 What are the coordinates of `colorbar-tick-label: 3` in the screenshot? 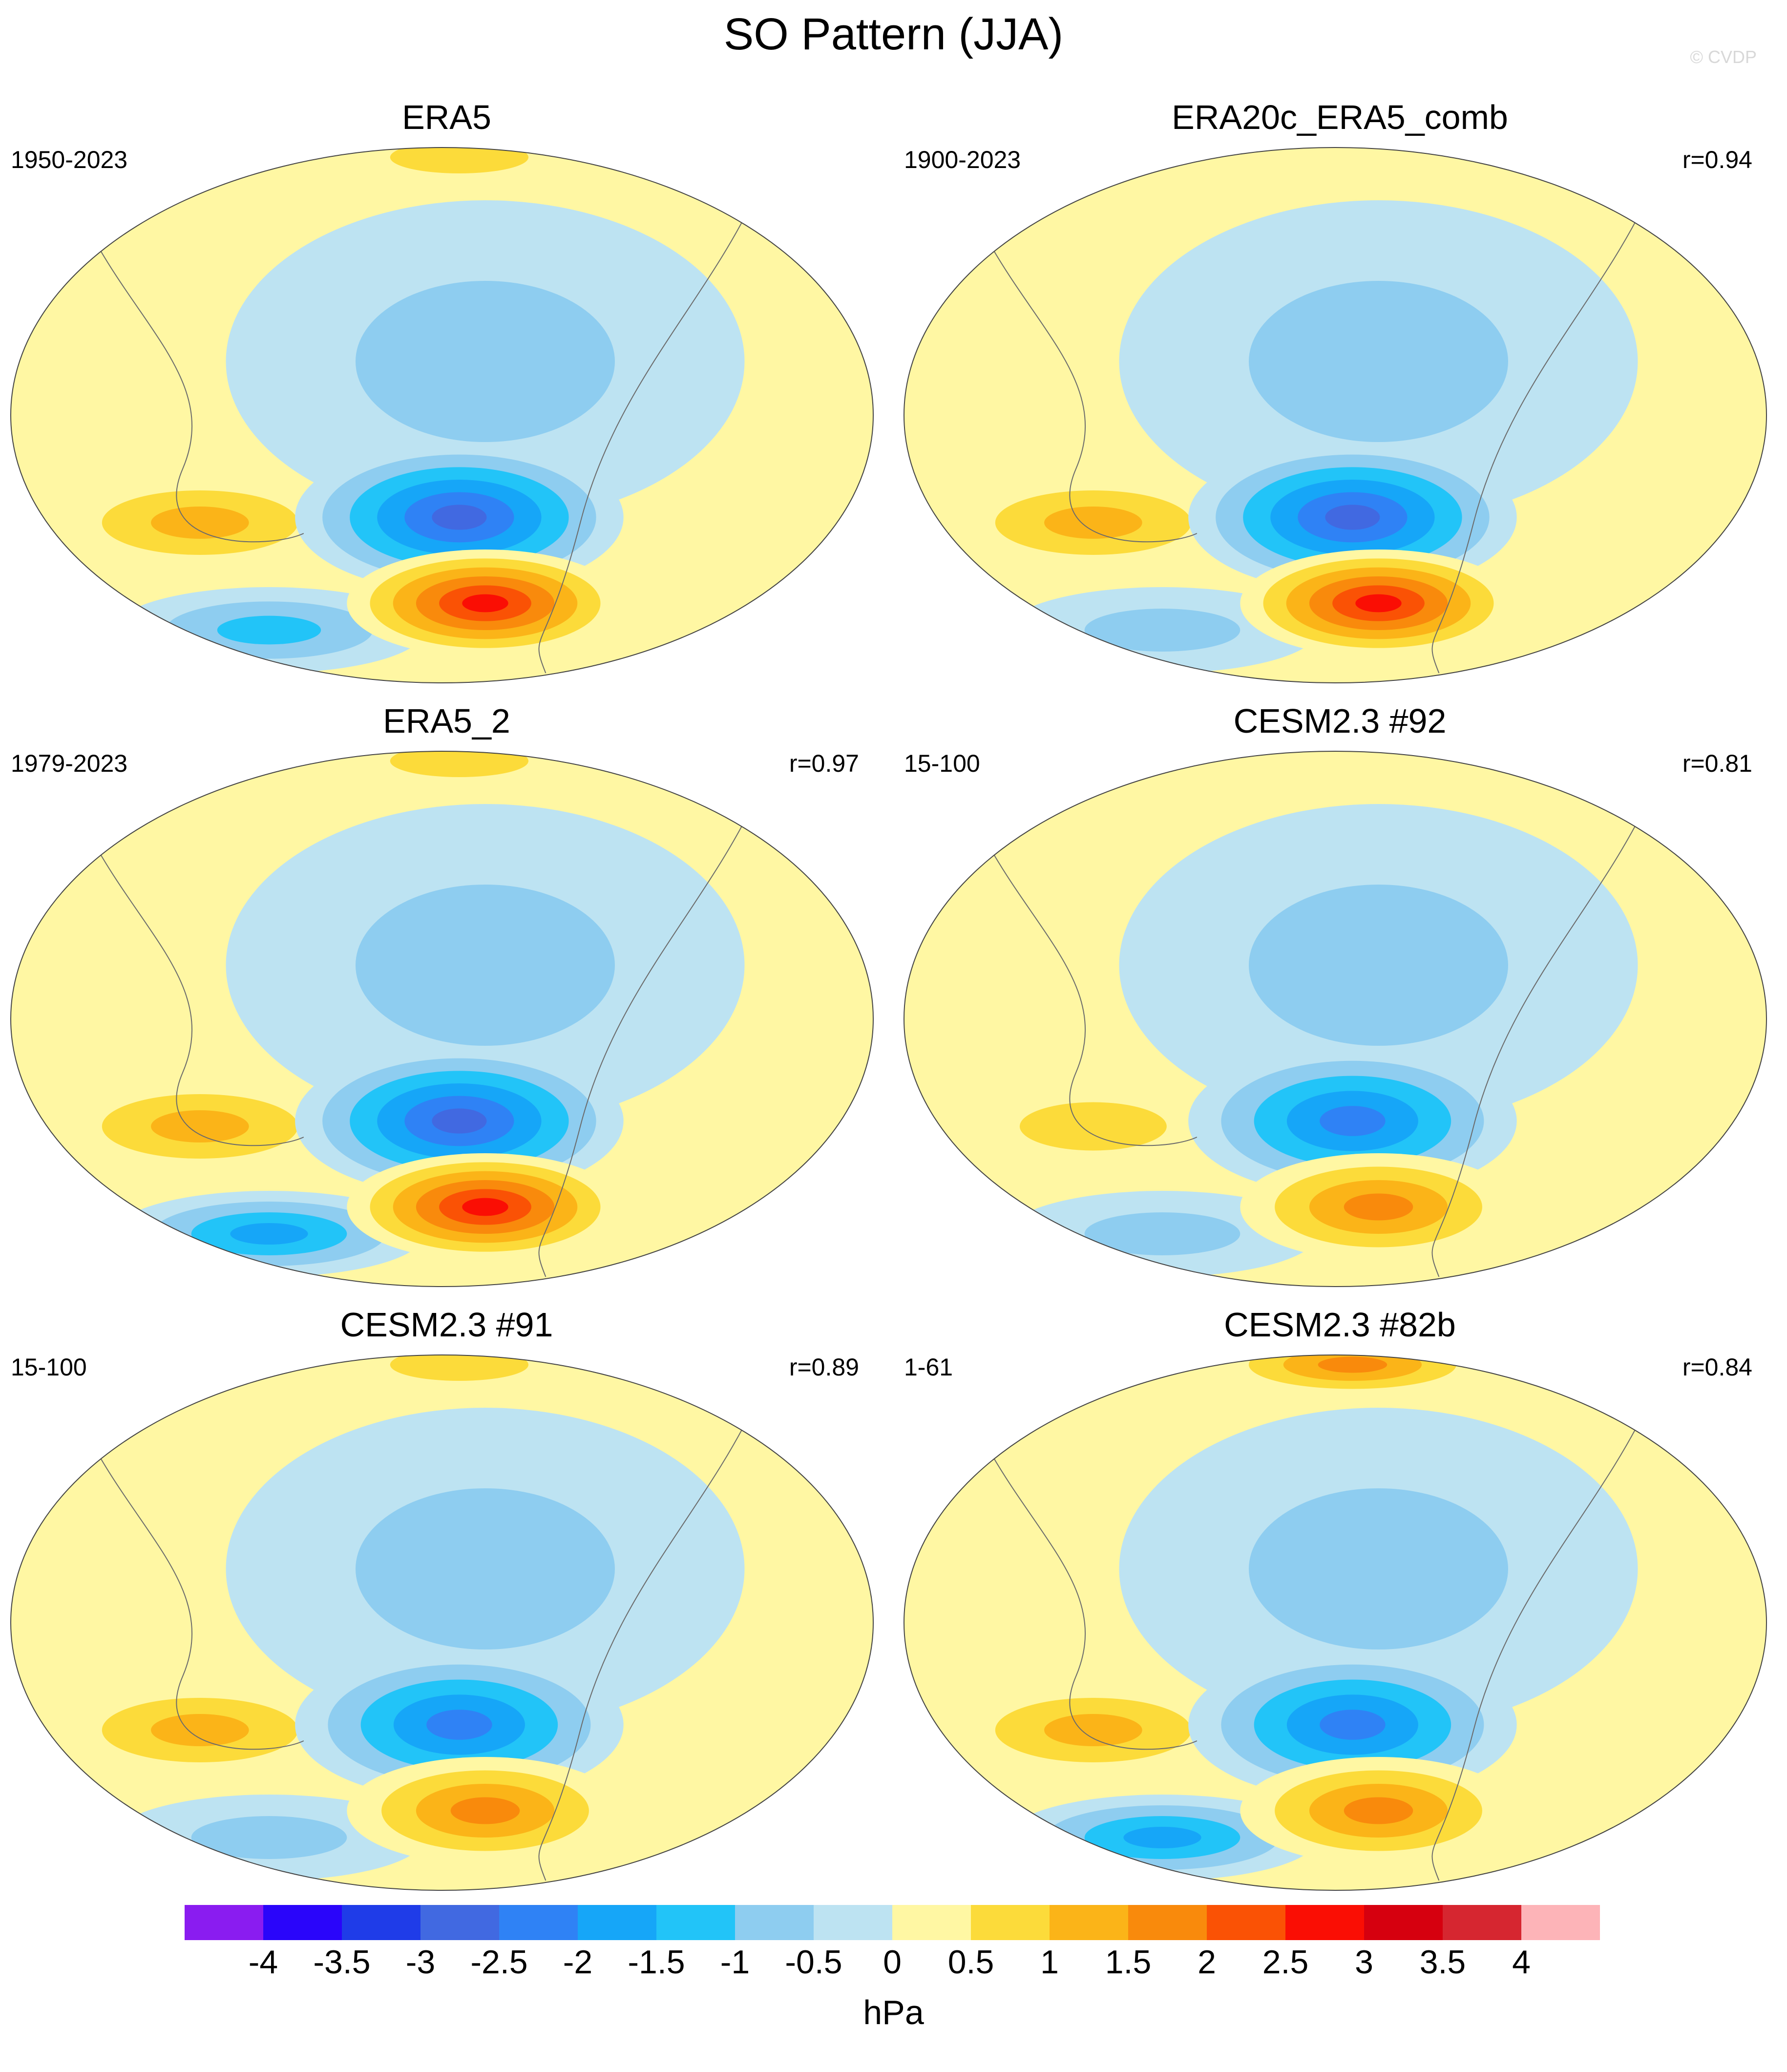 It's located at (1364, 1963).